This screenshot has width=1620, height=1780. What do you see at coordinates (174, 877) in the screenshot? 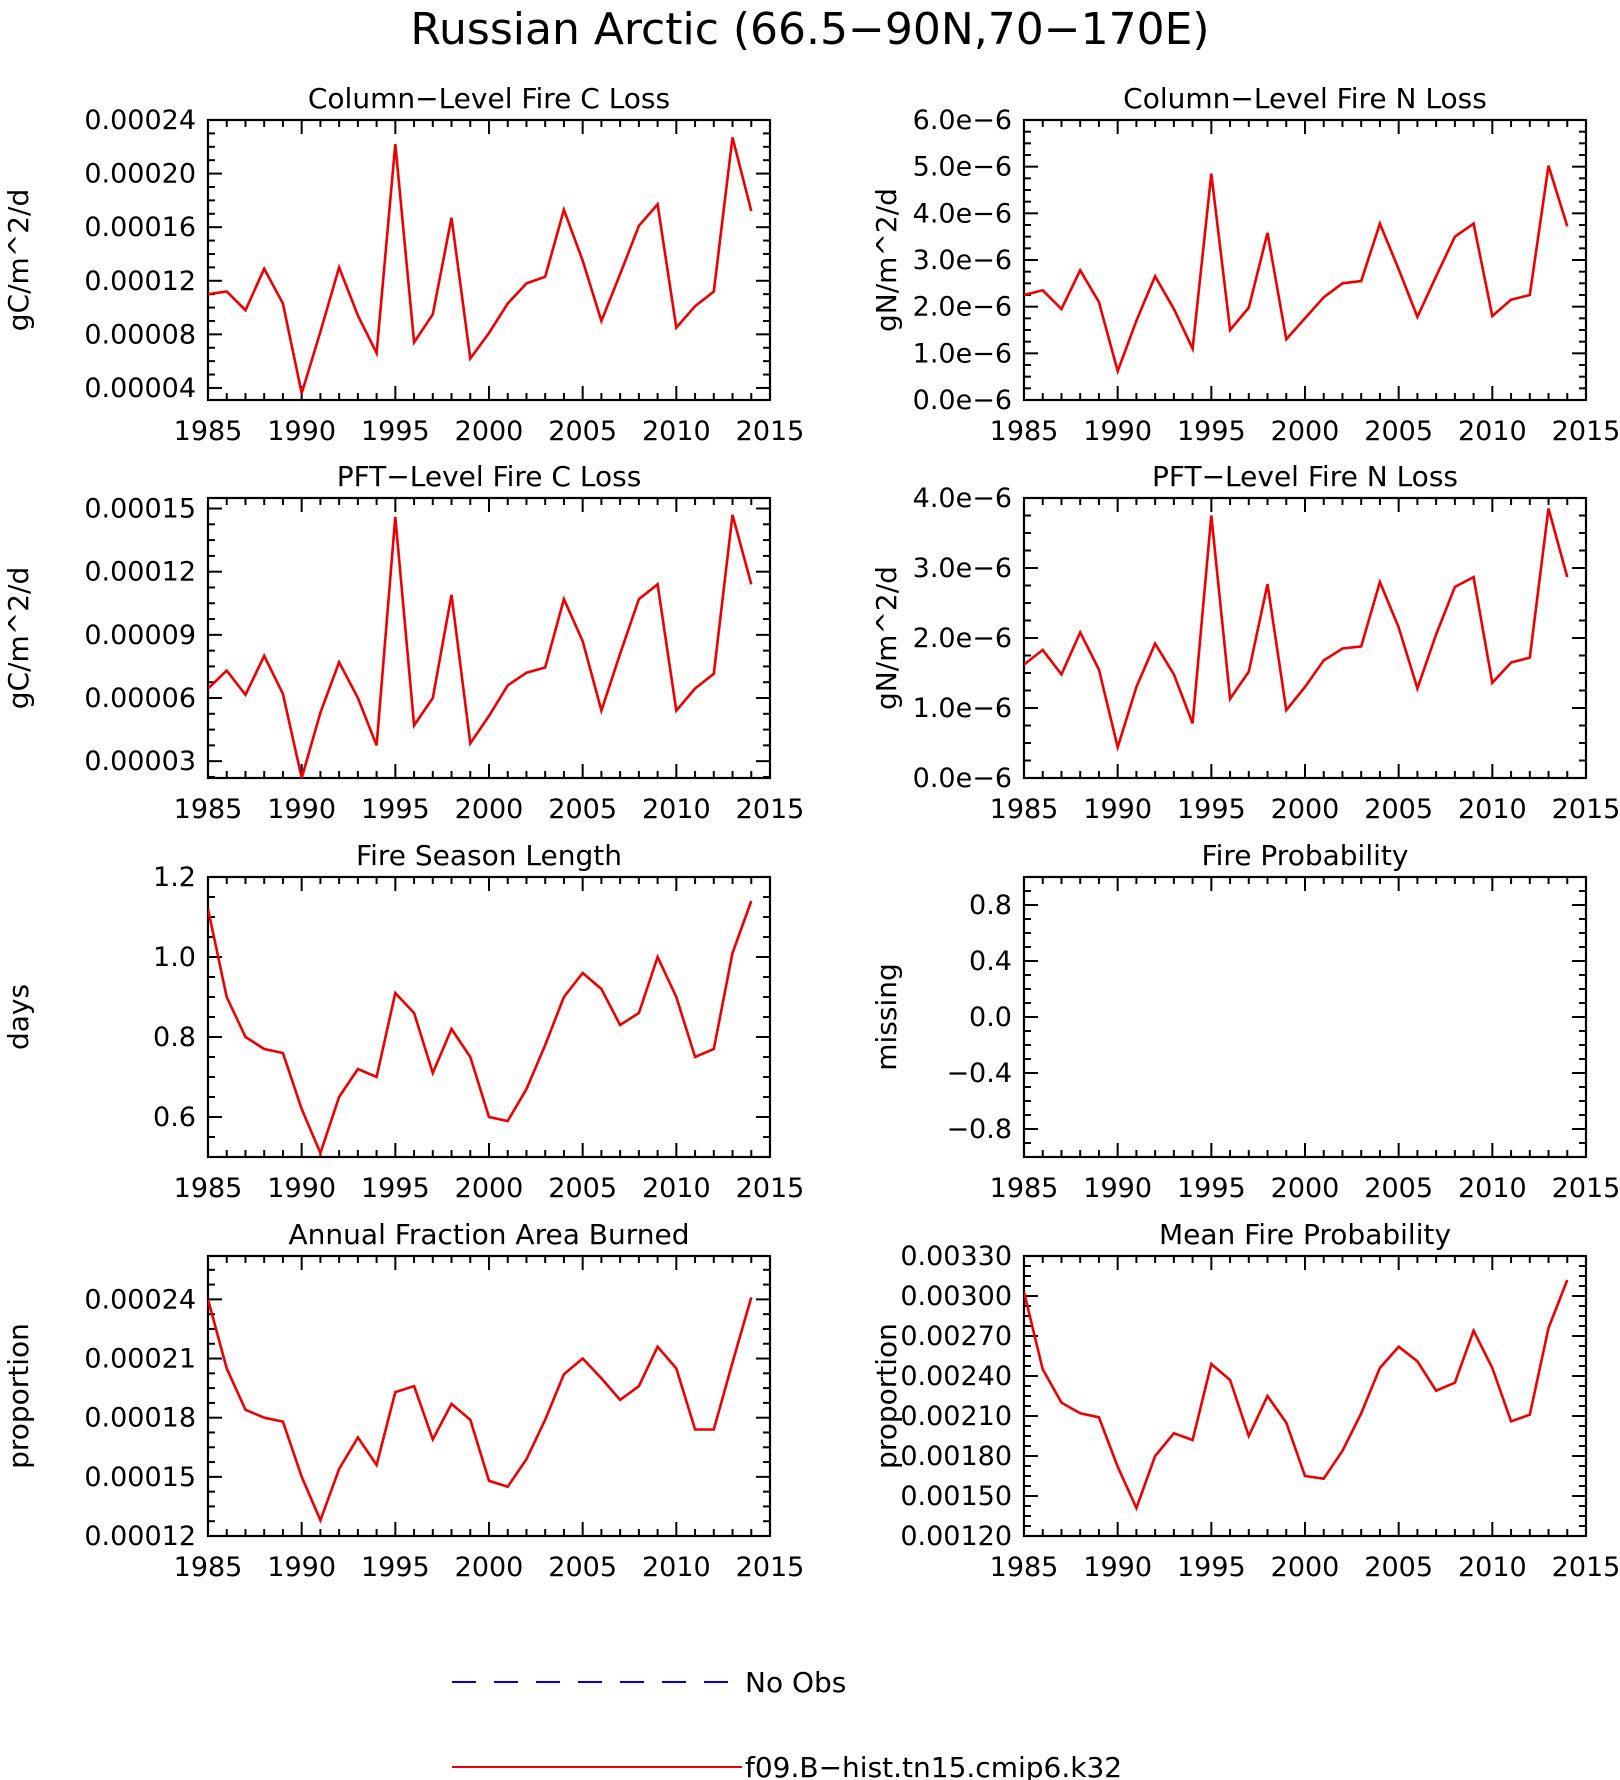
I see `y-tick-label: 1.2` at bounding box center [174, 877].